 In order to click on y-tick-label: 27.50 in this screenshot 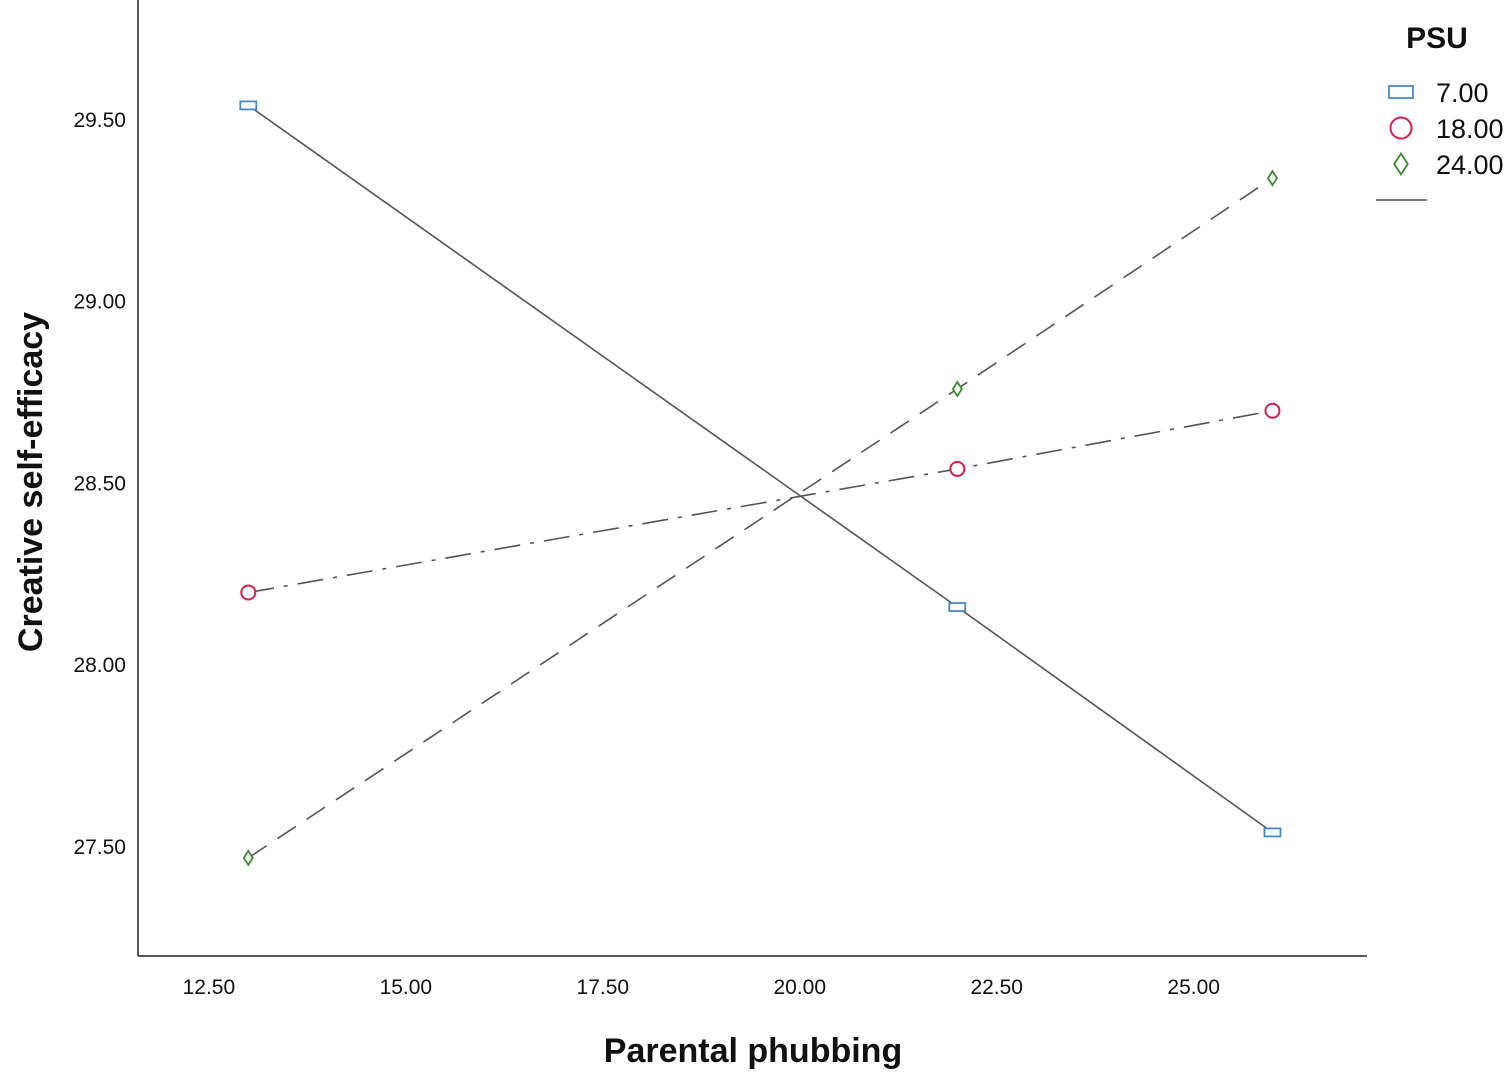, I will do `click(99, 847)`.